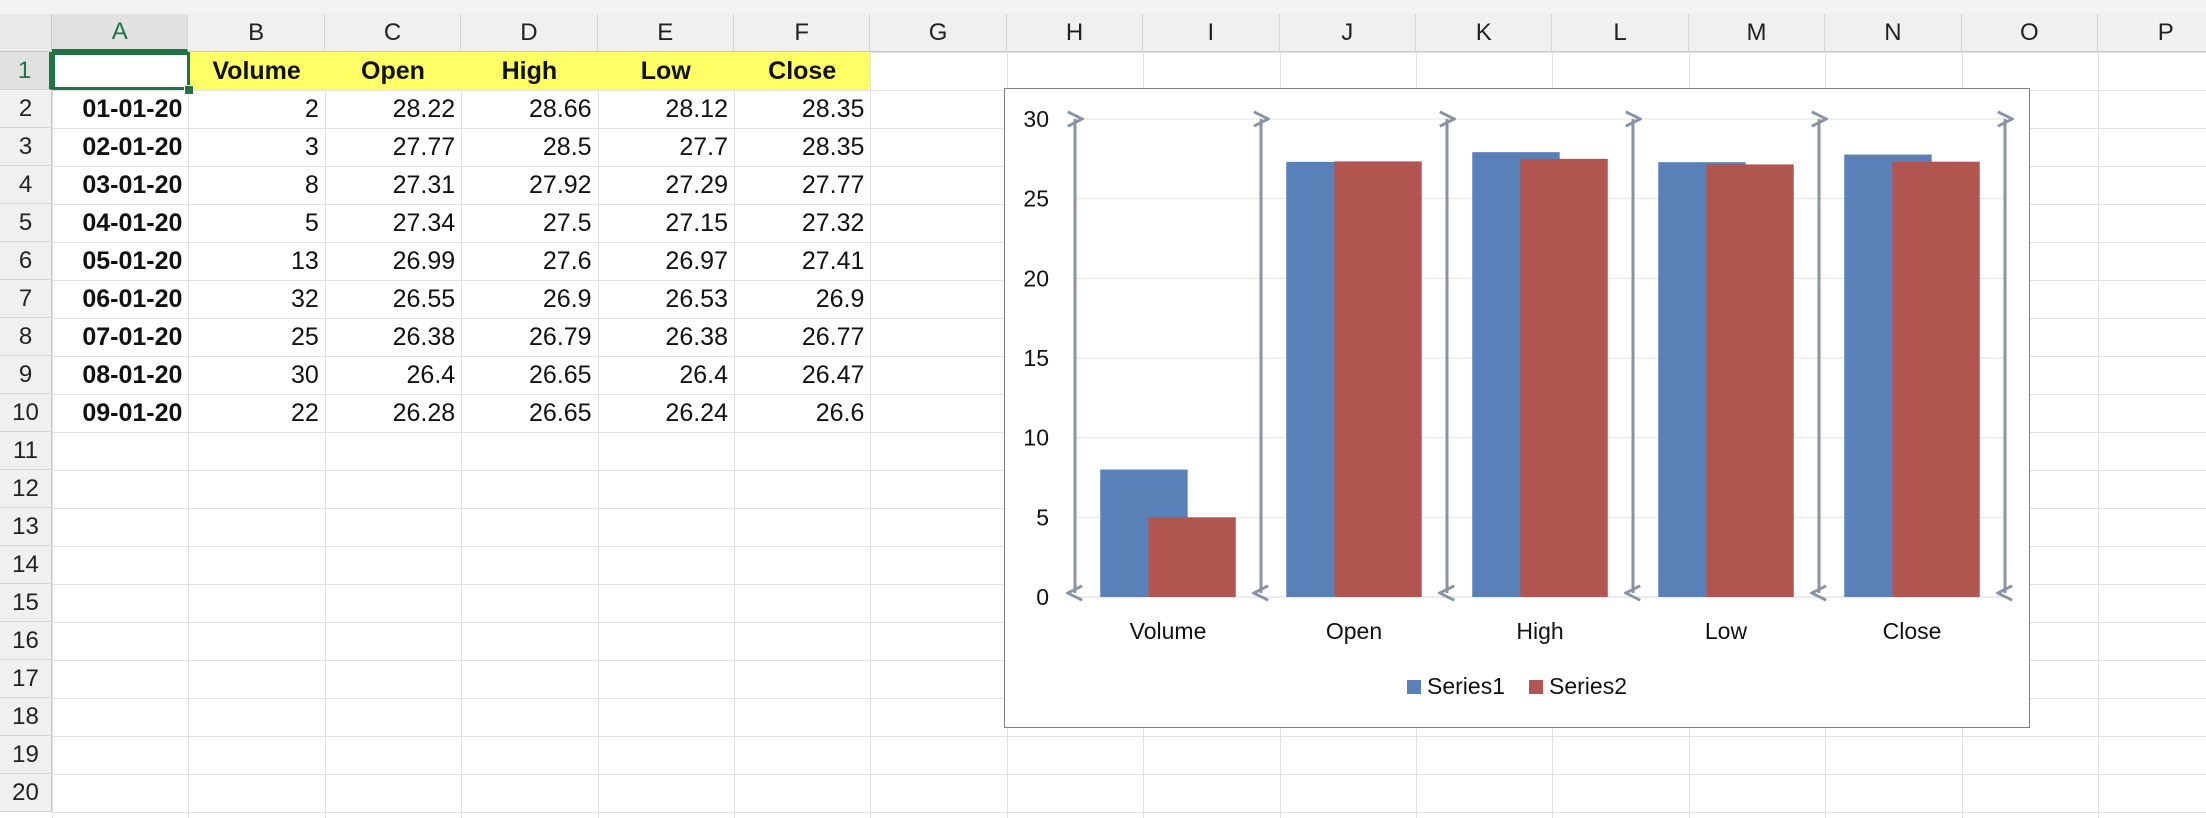 Image resolution: width=2206 pixels, height=818 pixels. What do you see at coordinates (311, 146) in the screenshot?
I see `value-cell: 3` at bounding box center [311, 146].